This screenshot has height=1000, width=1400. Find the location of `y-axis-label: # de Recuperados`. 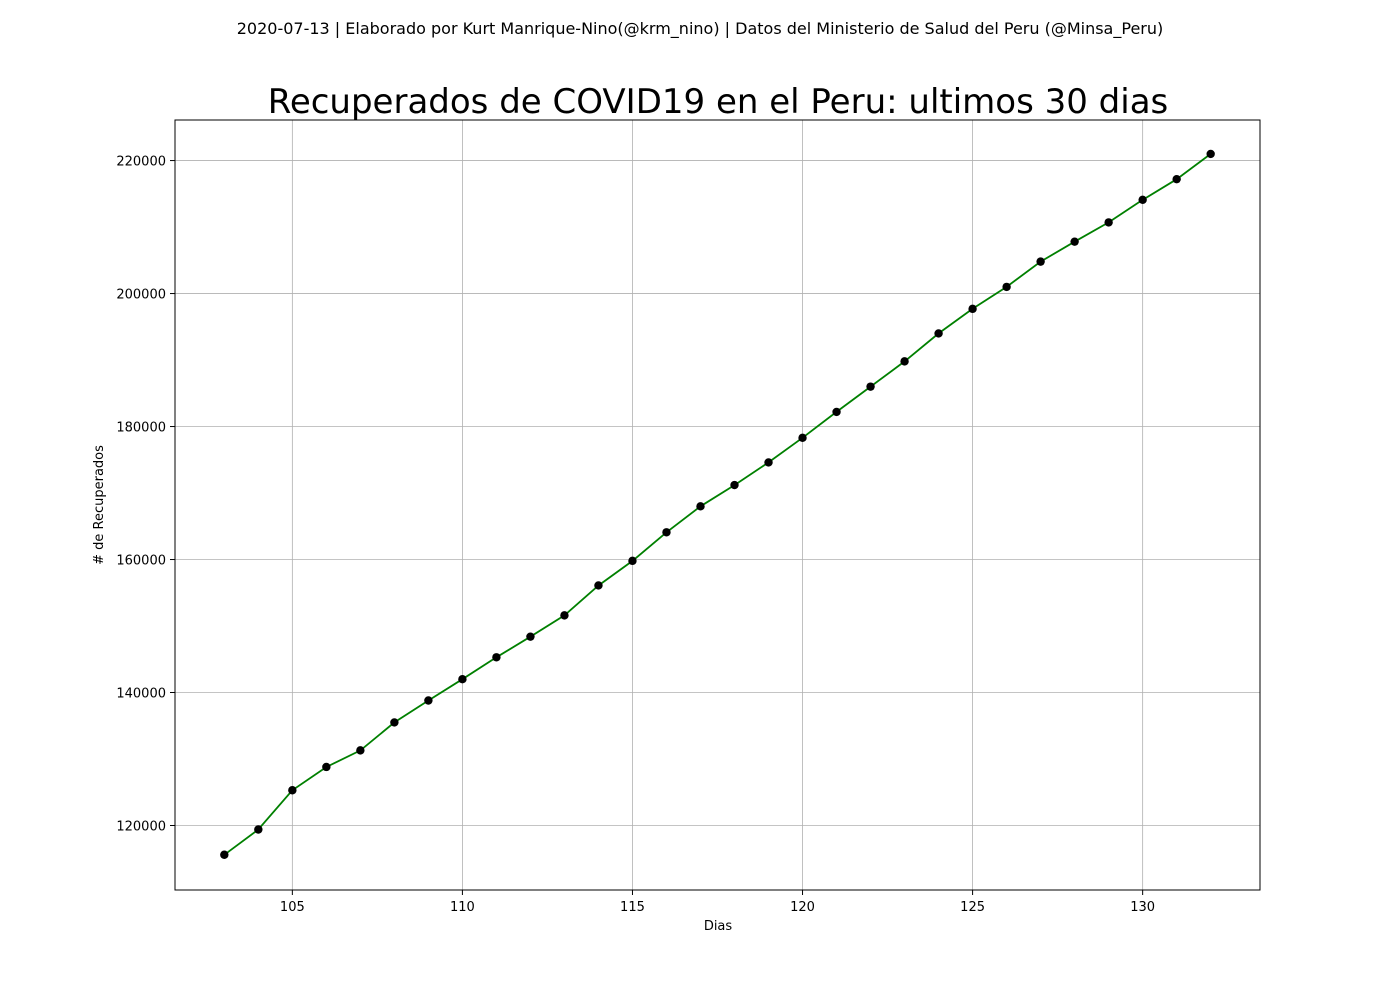

y-axis-label: # de Recuperados is located at coordinates (99, 505).